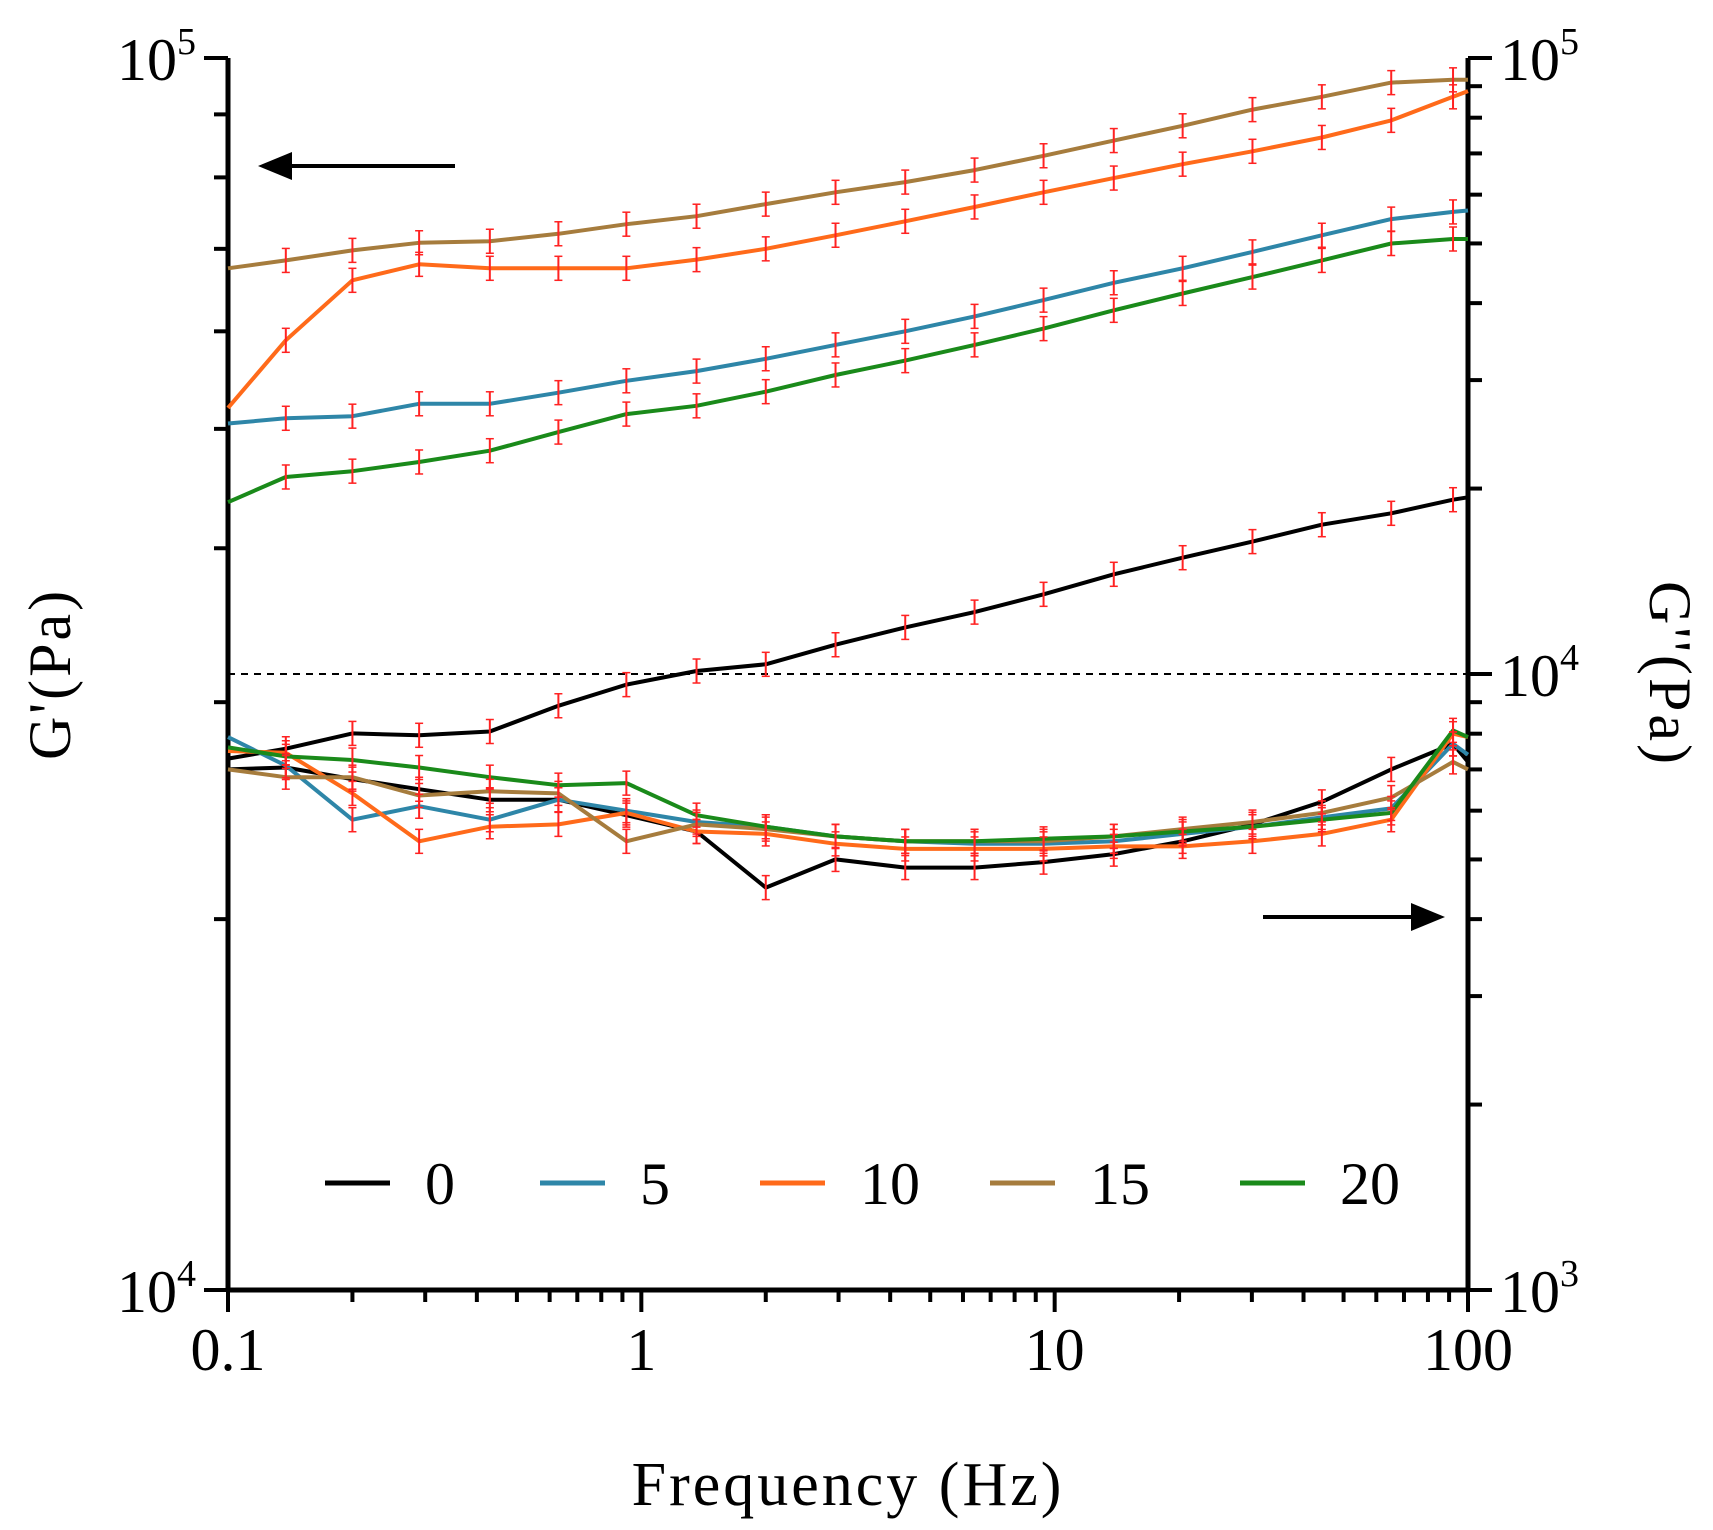 This screenshot has width=1713, height=1530. I want to click on series-0-g-double-prime-line, so click(848, 815).